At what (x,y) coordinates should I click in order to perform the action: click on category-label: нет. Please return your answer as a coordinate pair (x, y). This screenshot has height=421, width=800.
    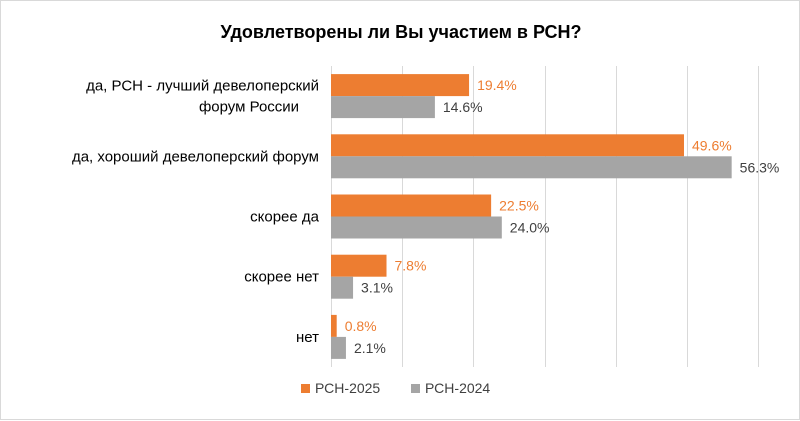
    Looking at the image, I should click on (307, 337).